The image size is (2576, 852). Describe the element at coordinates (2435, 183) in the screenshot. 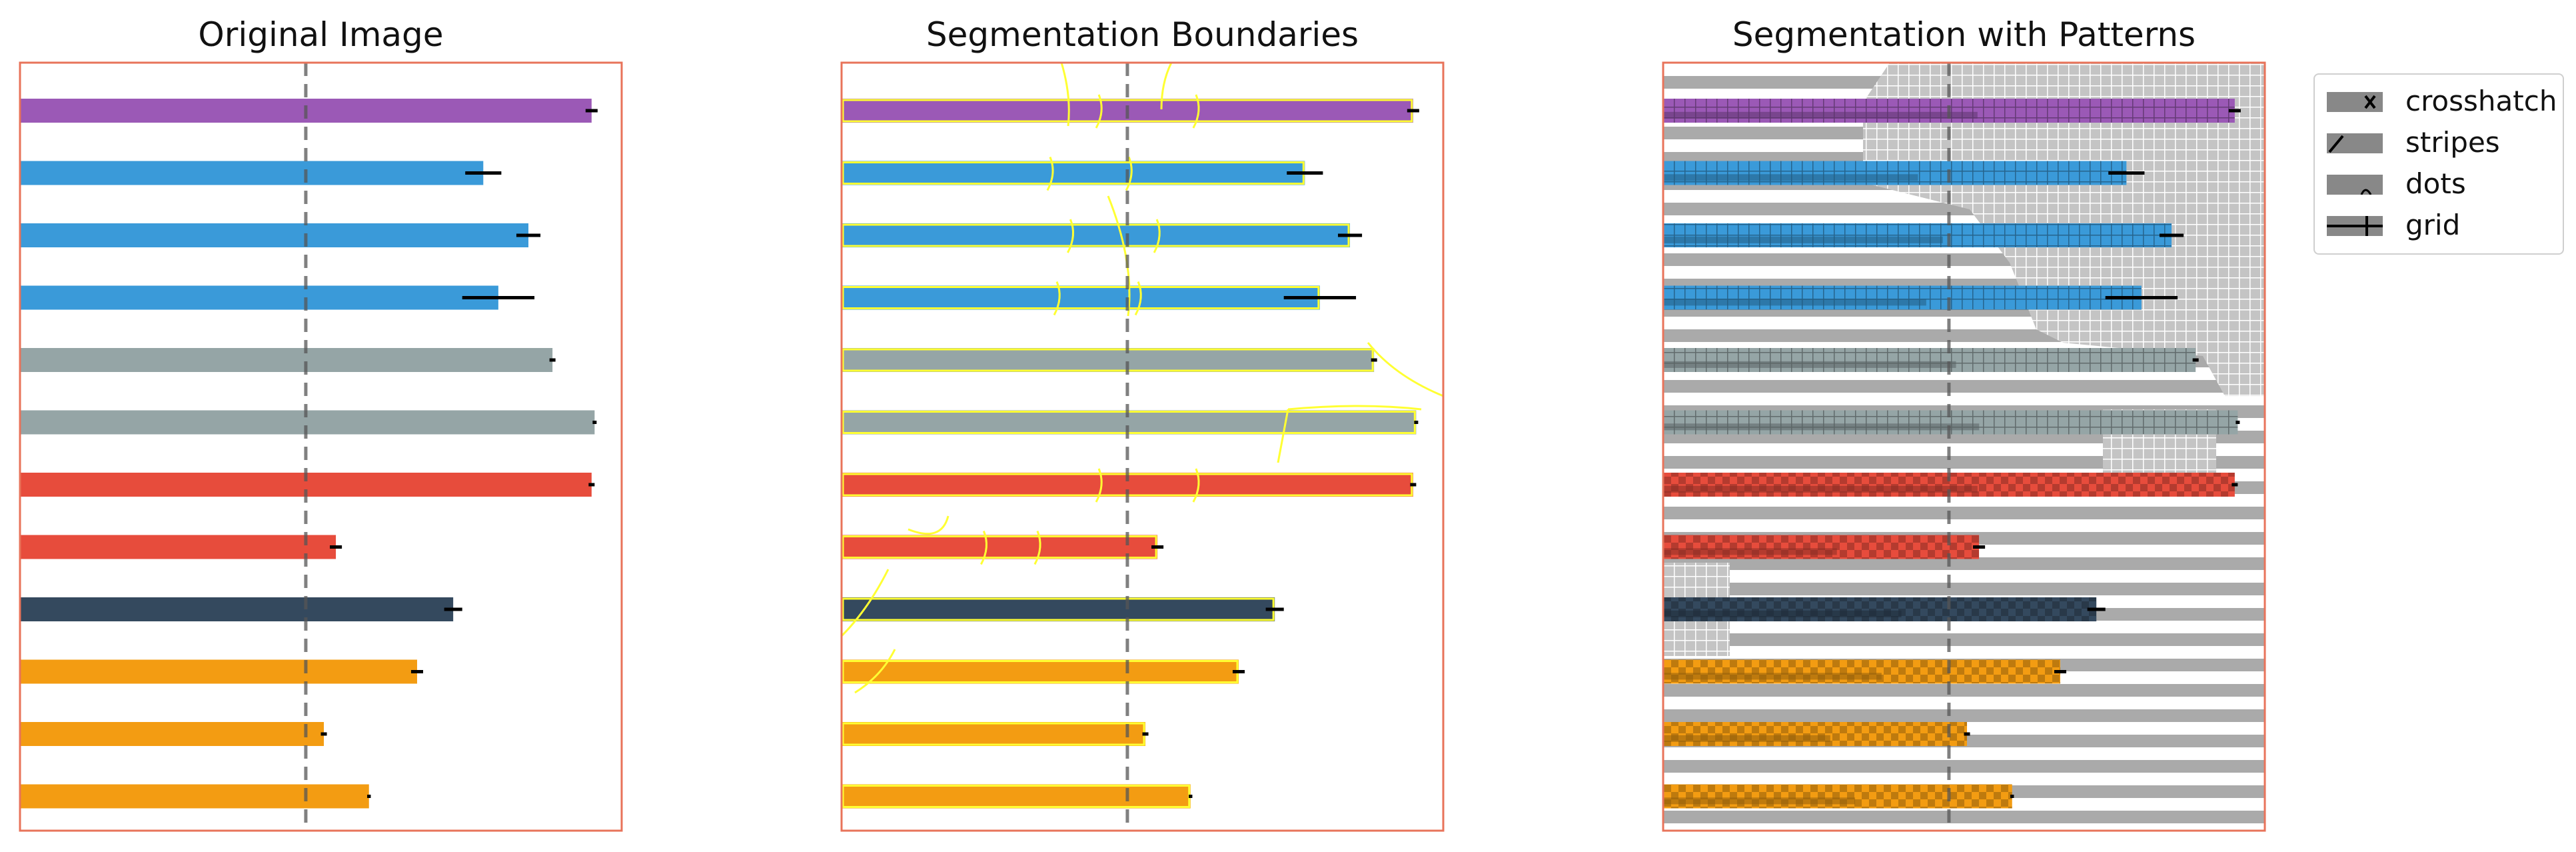

I see `legend-label-dots: dots` at that location.